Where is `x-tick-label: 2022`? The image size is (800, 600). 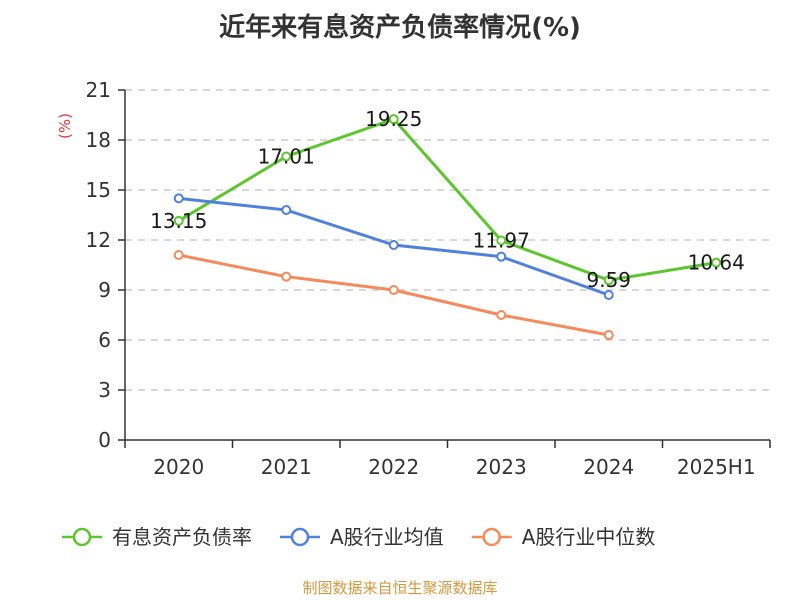 x-tick-label: 2022 is located at coordinates (393, 467).